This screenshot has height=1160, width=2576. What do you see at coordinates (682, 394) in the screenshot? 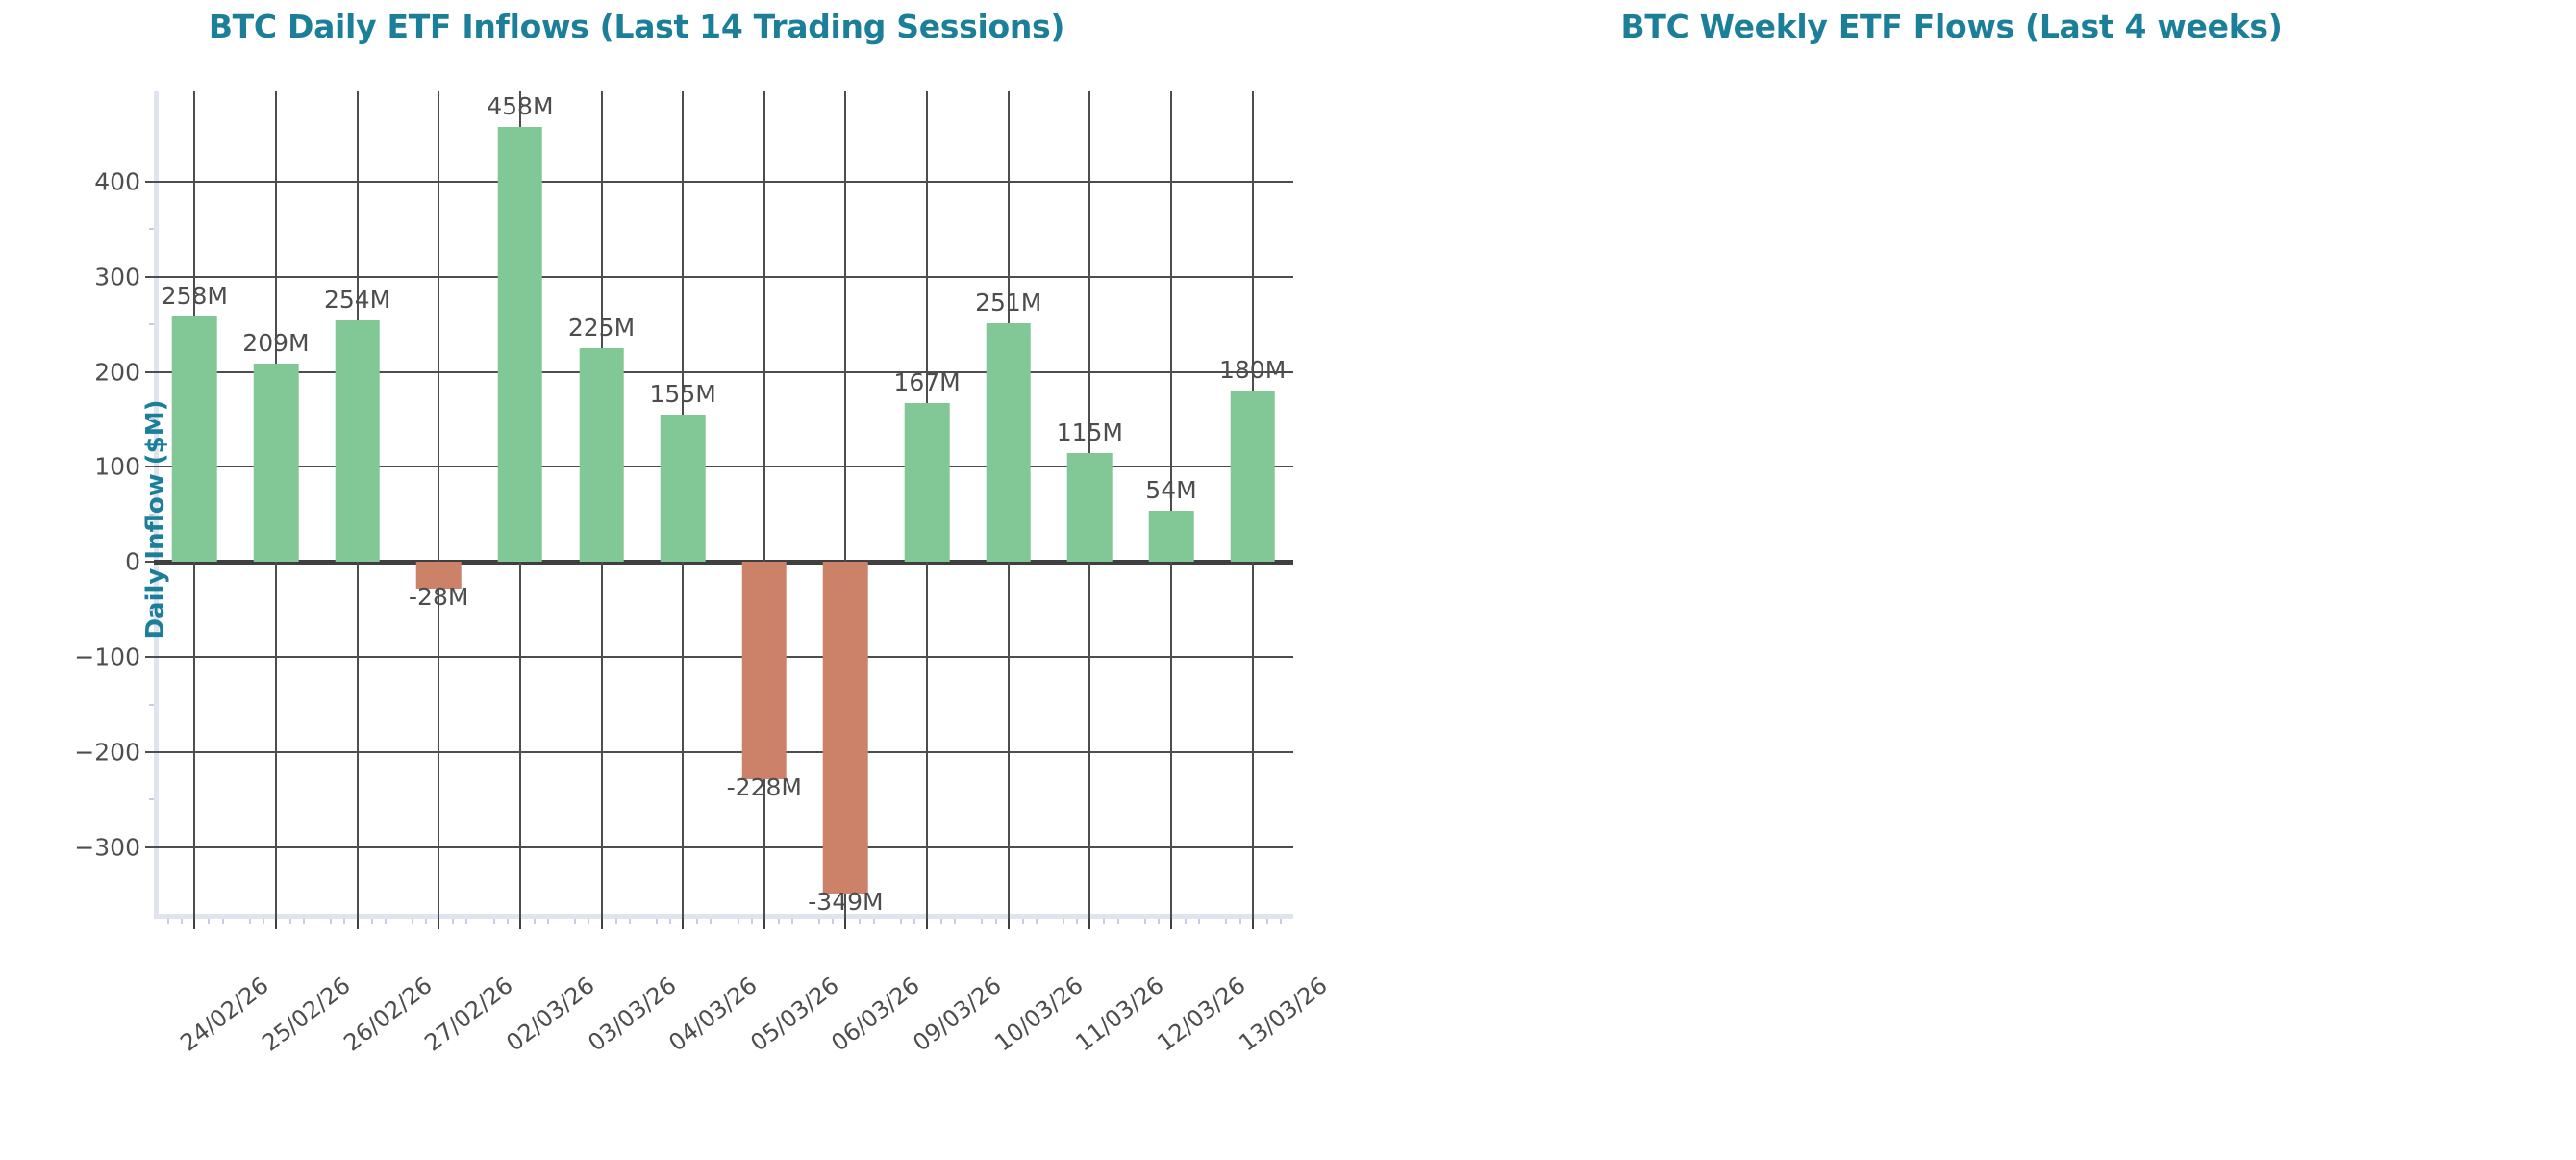
I see `bar-value-label: 155M` at bounding box center [682, 394].